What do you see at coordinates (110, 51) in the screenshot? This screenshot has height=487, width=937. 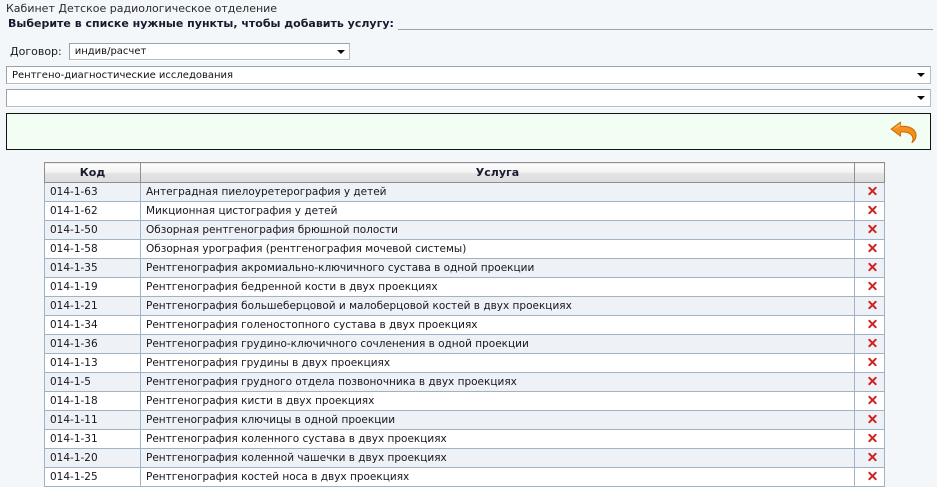 I see `contract-select-value: индив/расчет` at bounding box center [110, 51].